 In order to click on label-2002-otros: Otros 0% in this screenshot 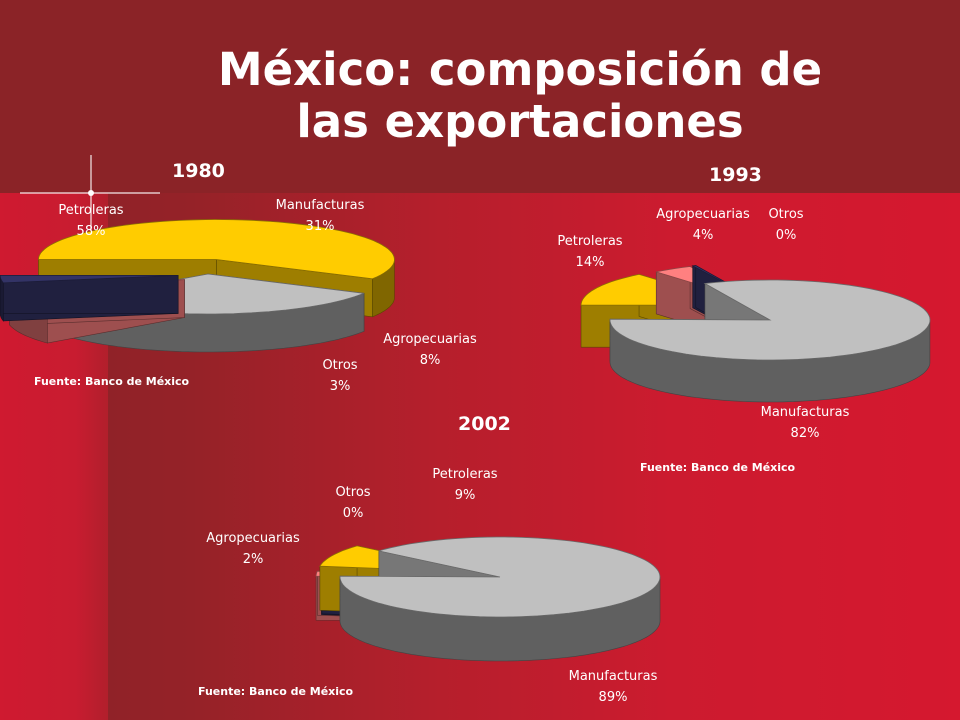, I will do `click(353, 503)`.